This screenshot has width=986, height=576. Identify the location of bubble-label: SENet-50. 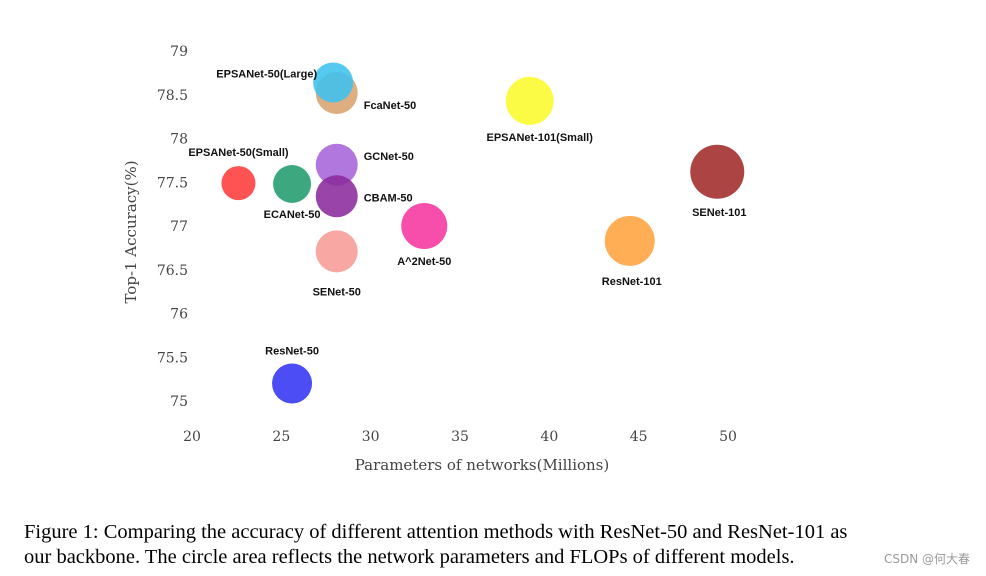
(337, 292).